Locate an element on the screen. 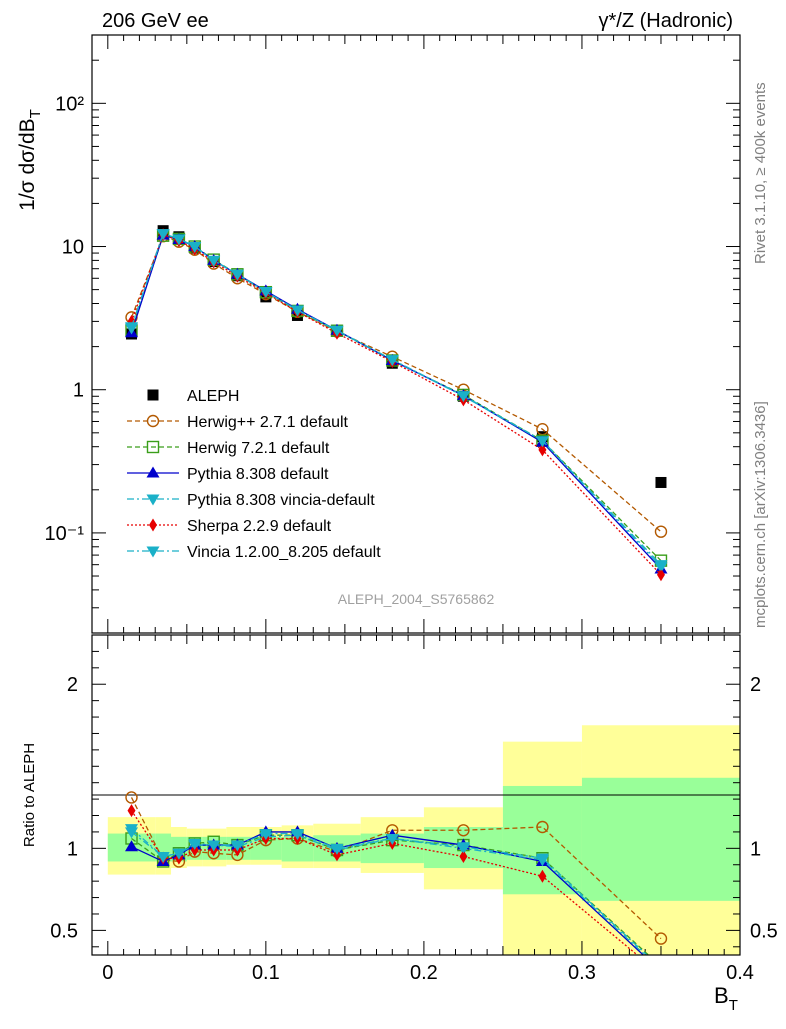  legend-entry: Pythia 8.308 vincia-default is located at coordinates (251, 500).